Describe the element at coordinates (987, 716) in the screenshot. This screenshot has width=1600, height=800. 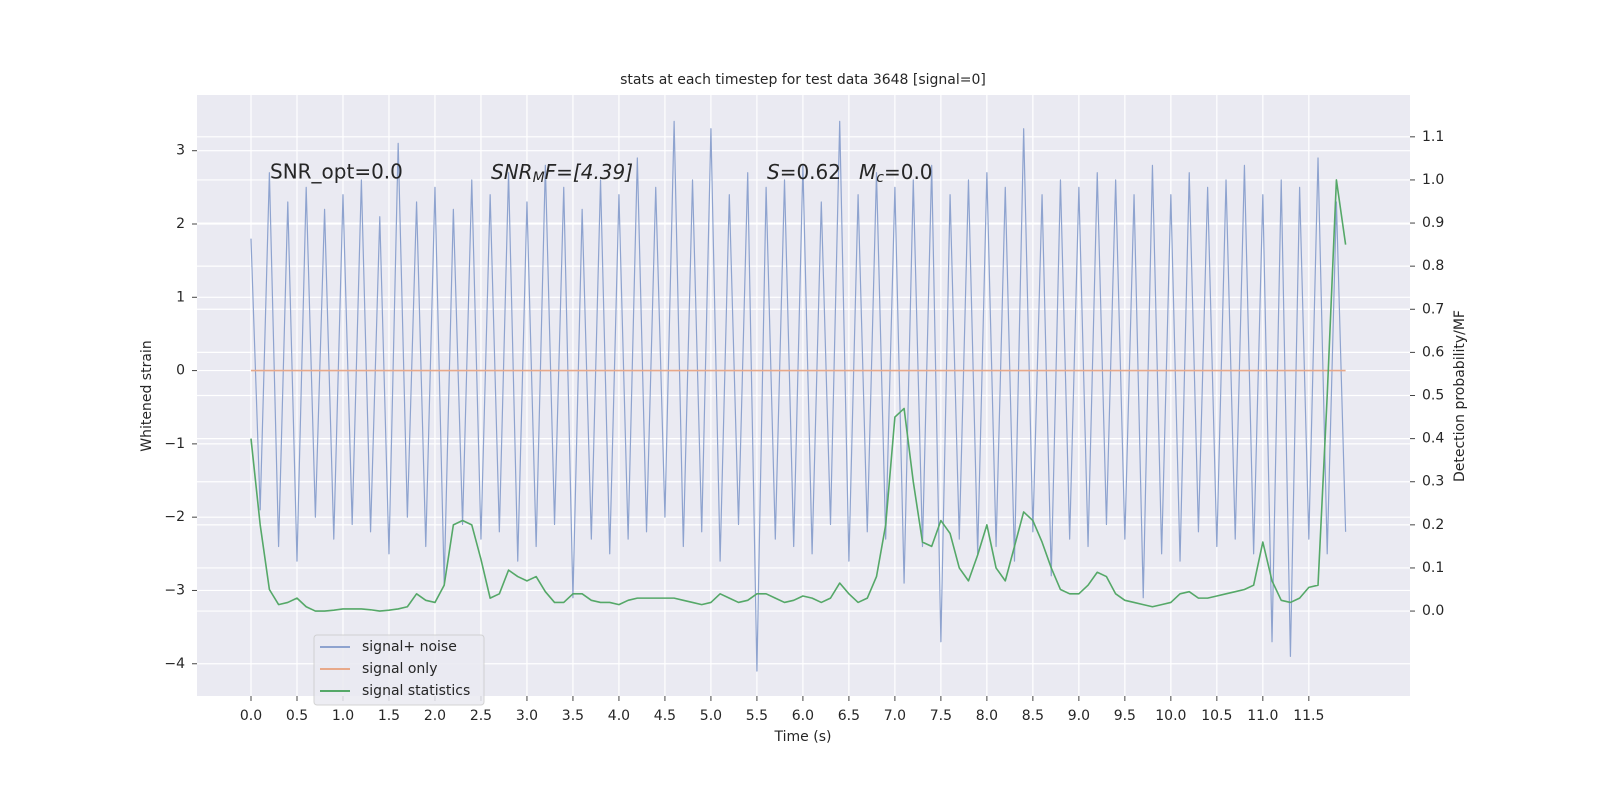
I see `x-tick-label: 8.0` at that location.